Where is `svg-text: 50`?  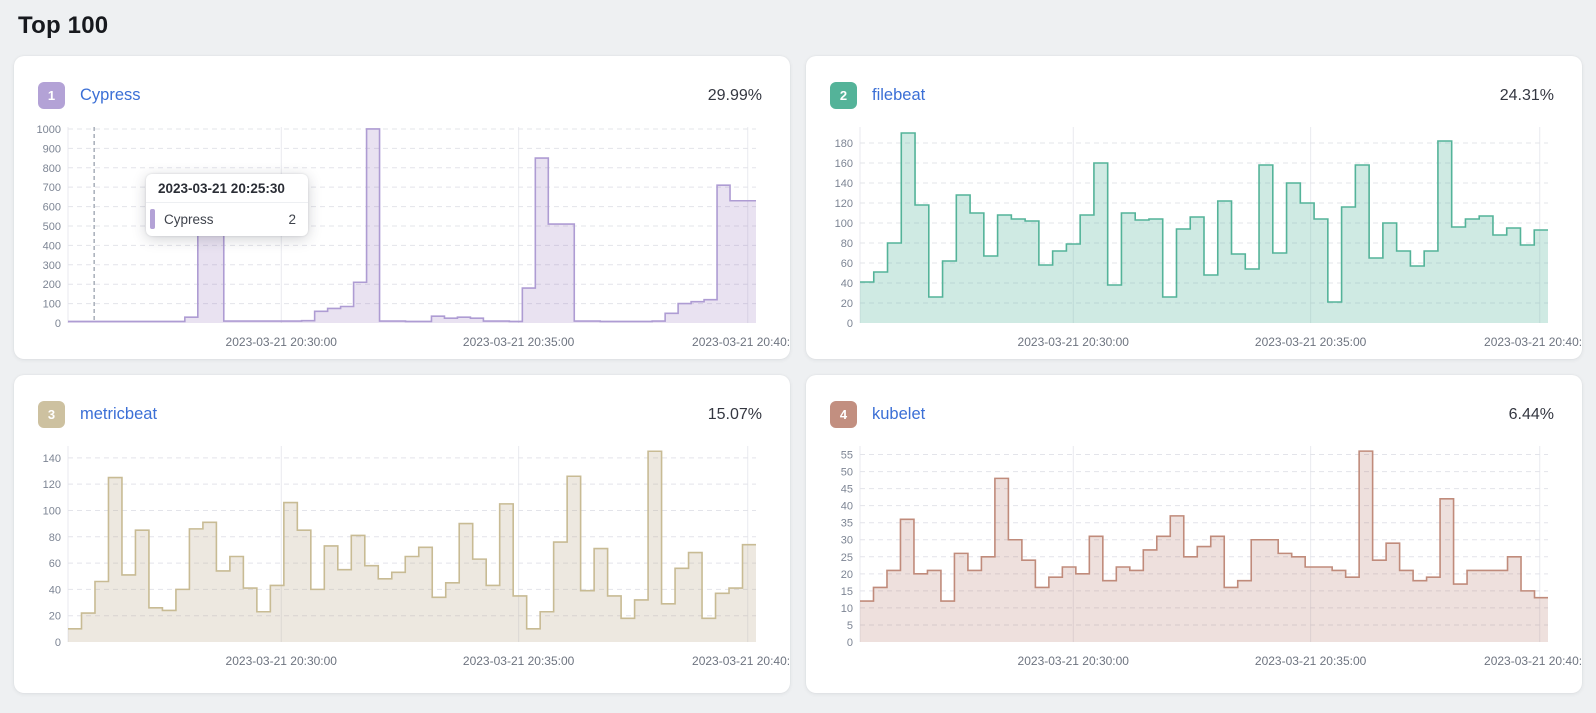
svg-text: 50 is located at coordinates (847, 473).